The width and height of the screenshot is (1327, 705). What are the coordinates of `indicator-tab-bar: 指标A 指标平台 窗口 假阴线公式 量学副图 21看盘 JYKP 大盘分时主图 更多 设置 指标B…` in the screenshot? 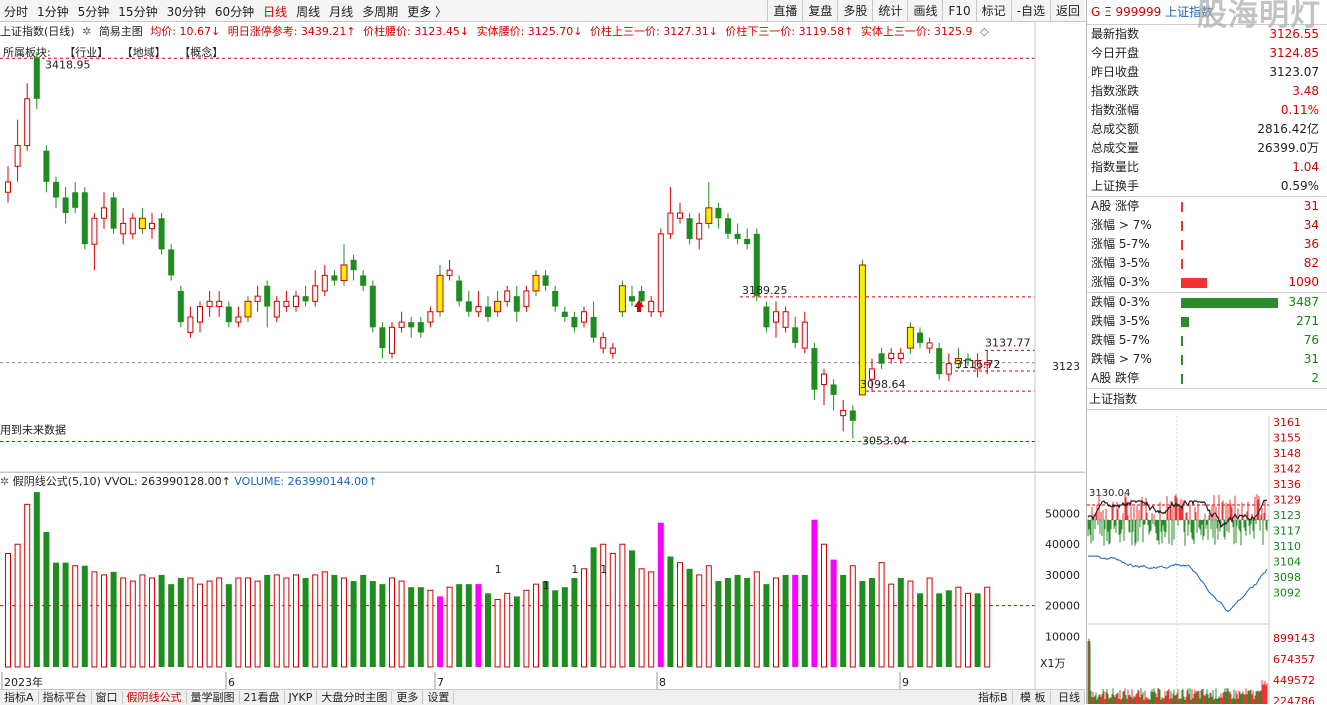 It's located at (542, 697).